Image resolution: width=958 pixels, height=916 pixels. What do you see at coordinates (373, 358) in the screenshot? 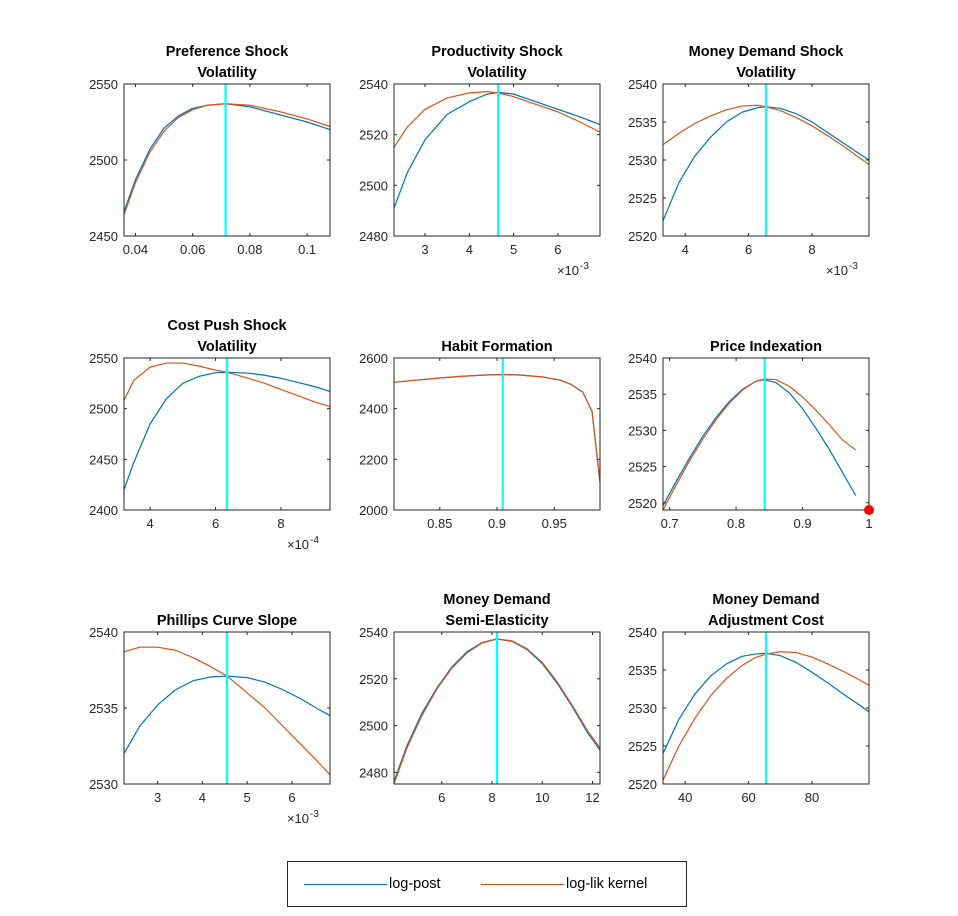
I see `y-tick-label: 2600` at bounding box center [373, 358].